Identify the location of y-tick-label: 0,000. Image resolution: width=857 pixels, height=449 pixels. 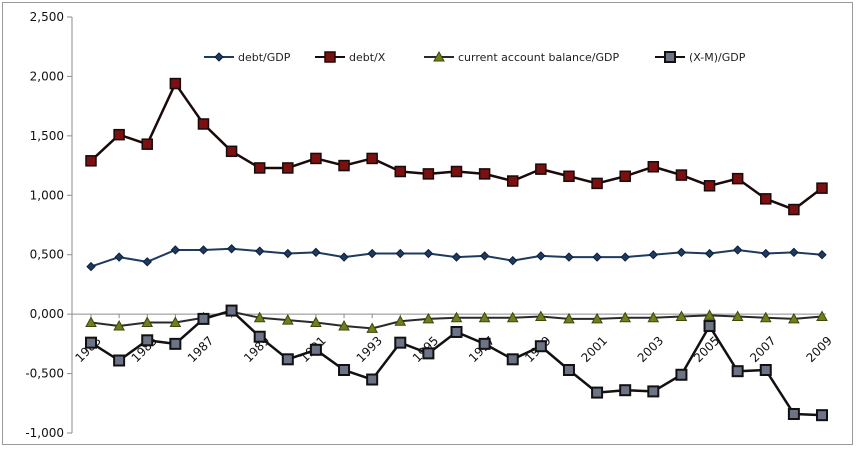
(47, 314).